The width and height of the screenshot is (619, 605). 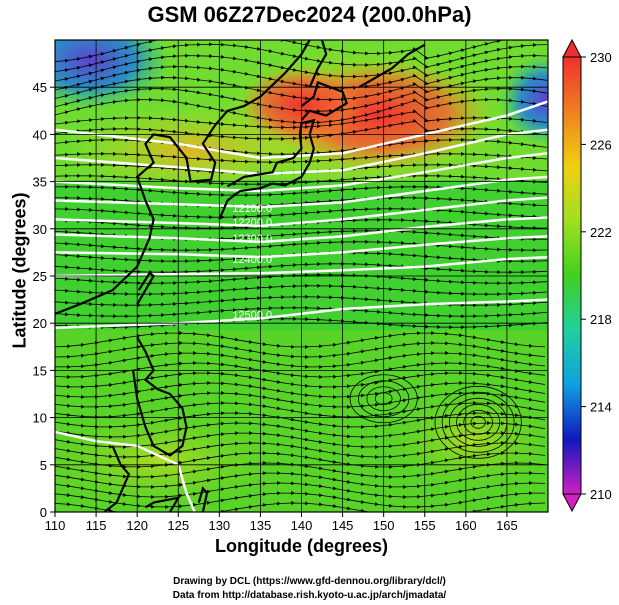 What do you see at coordinates (384, 525) in the screenshot?
I see `x-tick-label: 150` at bounding box center [384, 525].